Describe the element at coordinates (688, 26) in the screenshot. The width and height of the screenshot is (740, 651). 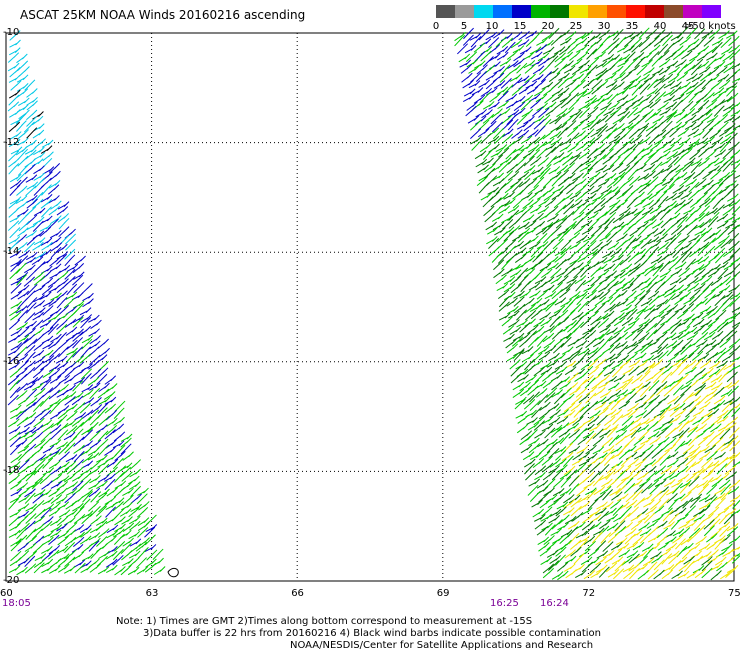
I see `legend-label: 45` at that location.